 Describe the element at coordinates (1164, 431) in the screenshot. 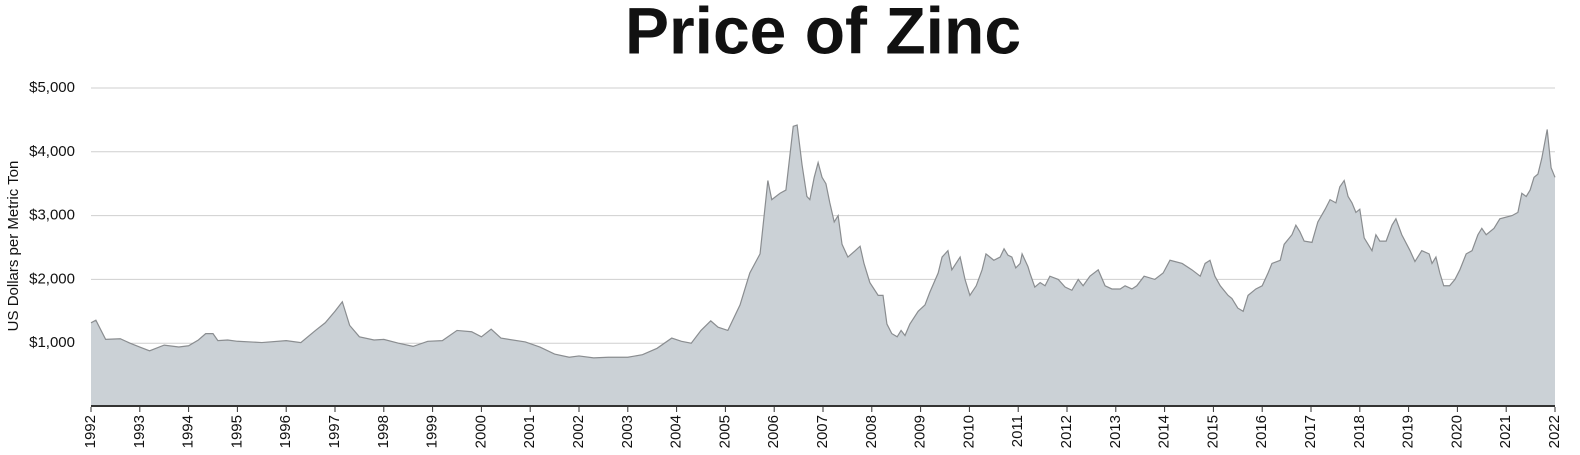

I see `x-tick-label: 2014` at that location.